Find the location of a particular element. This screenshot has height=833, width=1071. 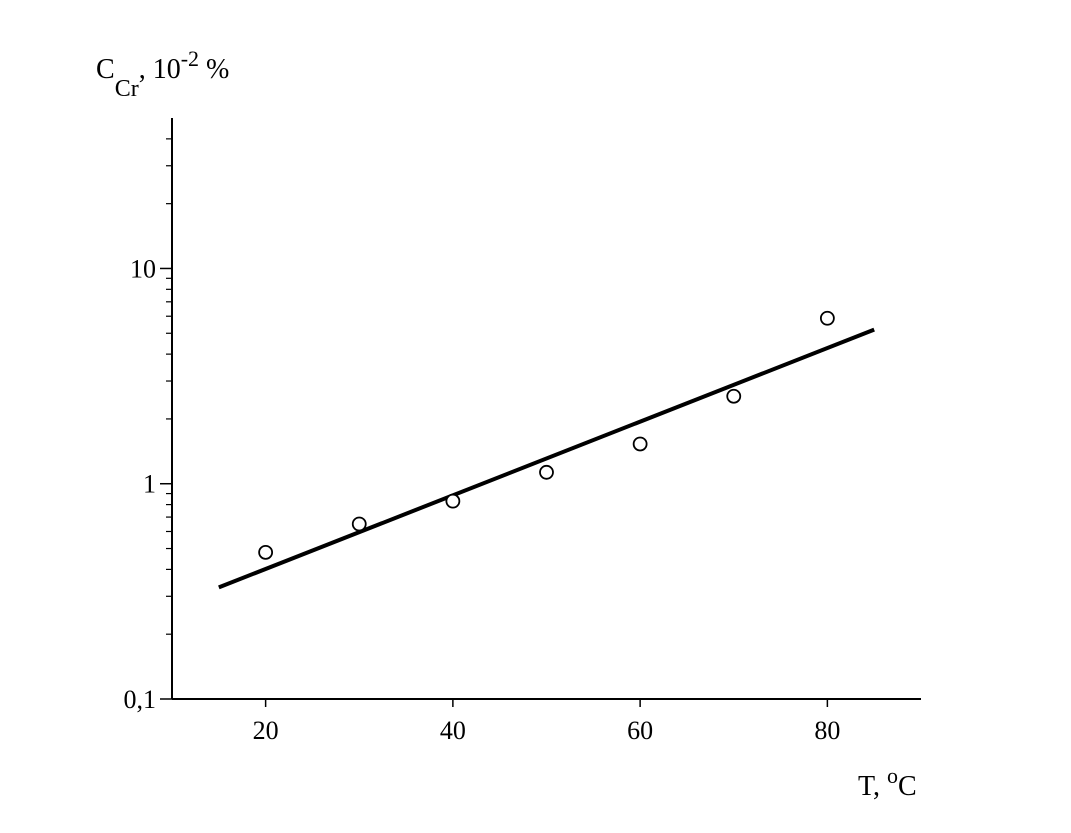

y-label-base: C is located at coordinates (105, 69).